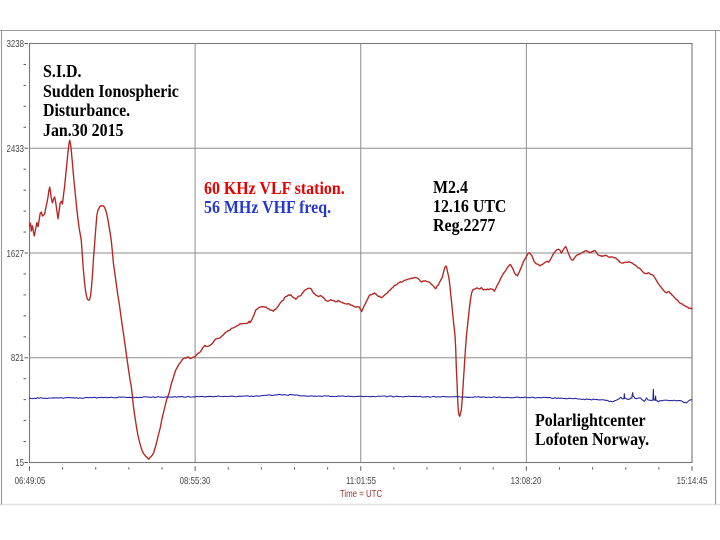  I want to click on x-tick-label: 11:01:55, so click(360, 481).